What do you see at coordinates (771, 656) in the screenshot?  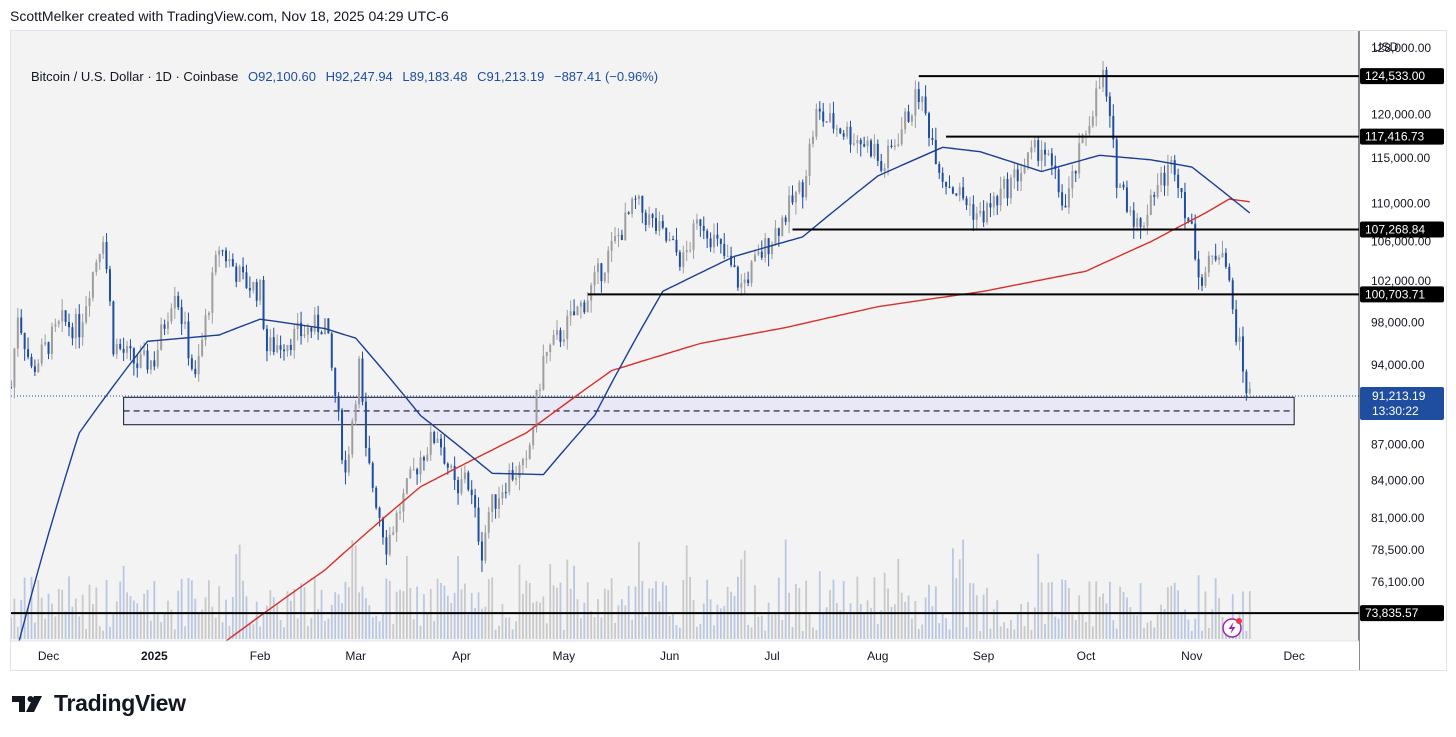 I see `time-axis-tick: Jul` at bounding box center [771, 656].